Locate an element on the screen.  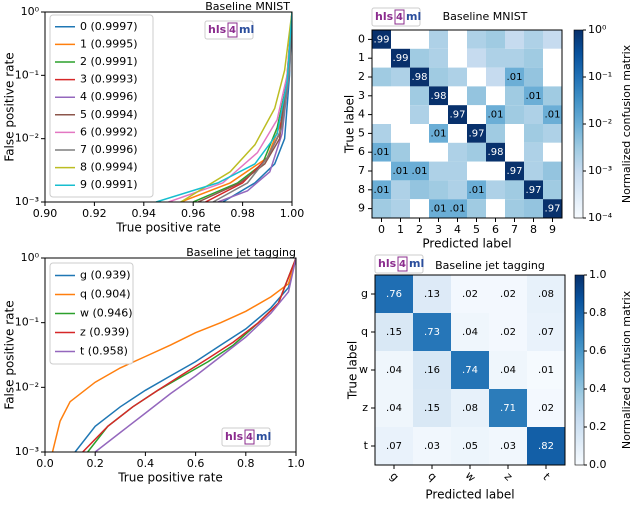
colorbar-tick-label: 0.2 is located at coordinates (598, 426).